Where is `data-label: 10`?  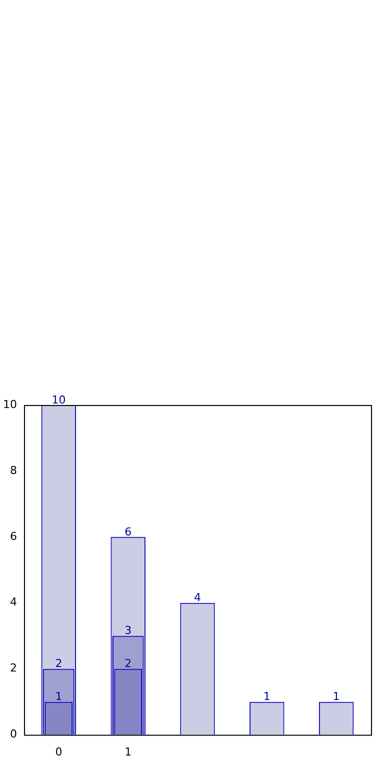 data-label: 10 is located at coordinates (59, 399).